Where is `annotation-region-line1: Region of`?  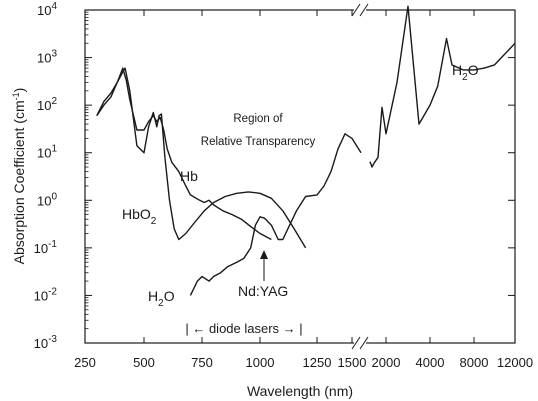 annotation-region-line1: Region of is located at coordinates (258, 119).